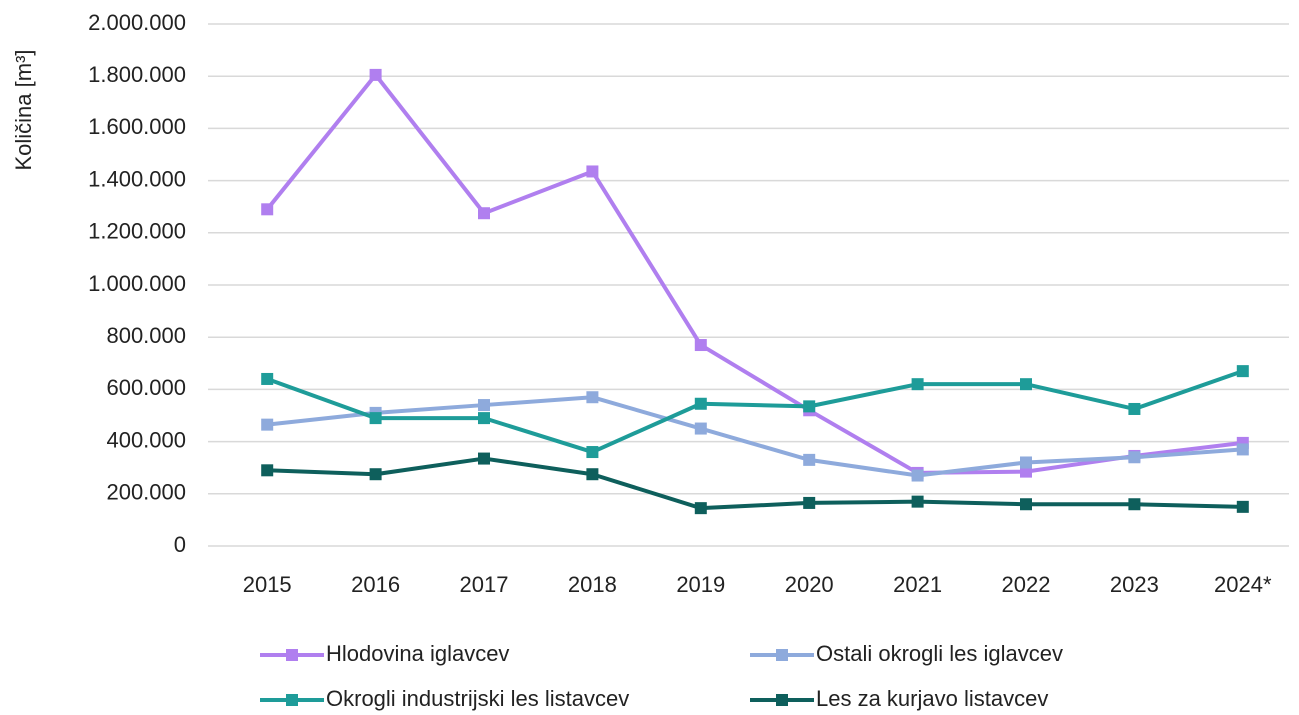 This screenshot has height=715, width=1299. What do you see at coordinates (1134, 584) in the screenshot?
I see `x-tick-label: 2023` at bounding box center [1134, 584].